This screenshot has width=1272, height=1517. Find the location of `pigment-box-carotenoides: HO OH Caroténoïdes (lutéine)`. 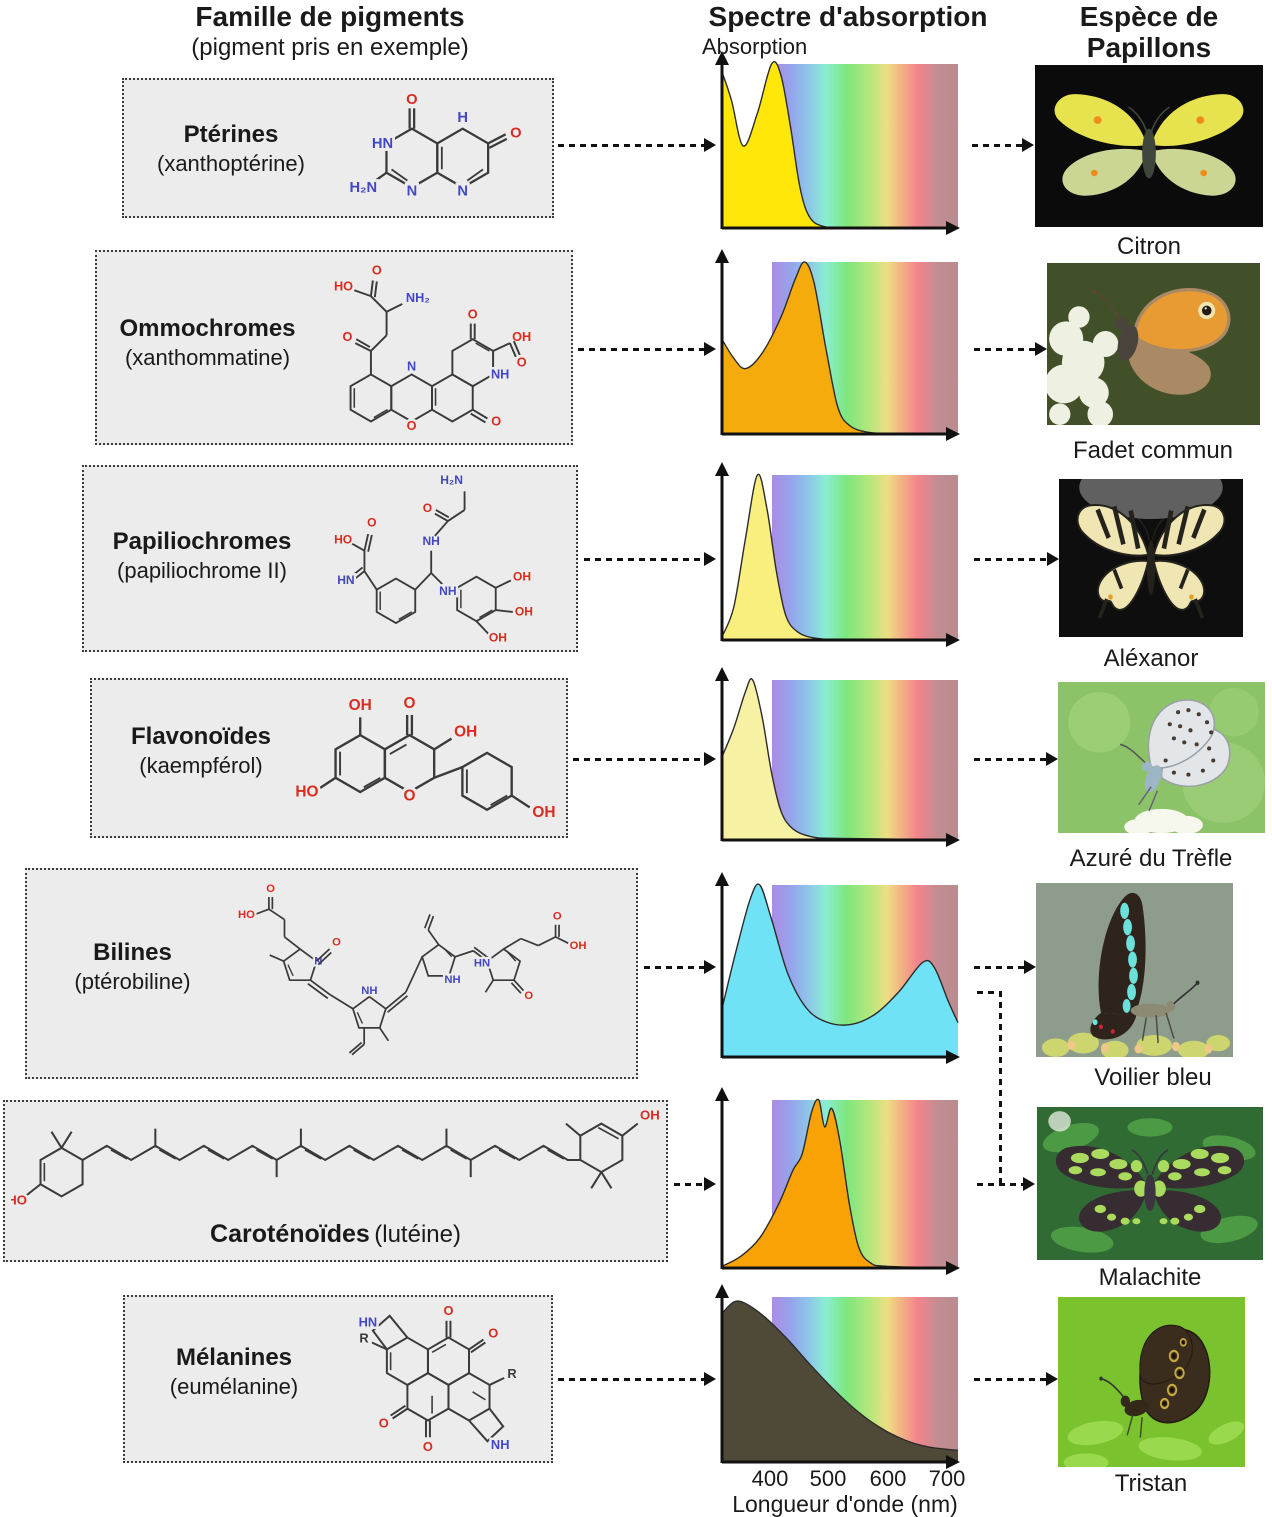

pigment-box-carotenoides: HO OH Caroténoïdes (lutéine) is located at coordinates (335, 1181).